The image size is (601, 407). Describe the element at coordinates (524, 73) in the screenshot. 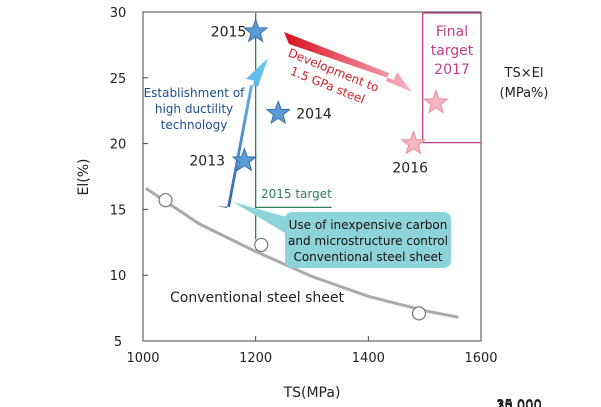

I see `secondary-axis-title: TS×El` at that location.